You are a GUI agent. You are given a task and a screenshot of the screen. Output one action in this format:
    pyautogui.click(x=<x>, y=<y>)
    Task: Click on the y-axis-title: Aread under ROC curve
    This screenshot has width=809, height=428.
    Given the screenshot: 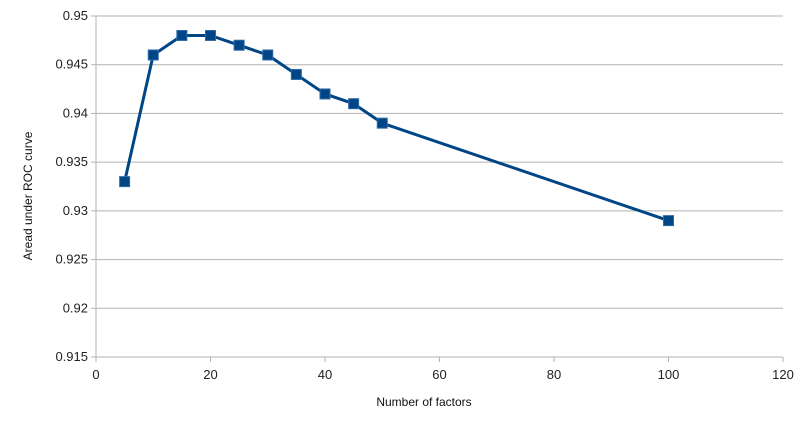 What is the action you would take?
    pyautogui.click(x=28, y=195)
    